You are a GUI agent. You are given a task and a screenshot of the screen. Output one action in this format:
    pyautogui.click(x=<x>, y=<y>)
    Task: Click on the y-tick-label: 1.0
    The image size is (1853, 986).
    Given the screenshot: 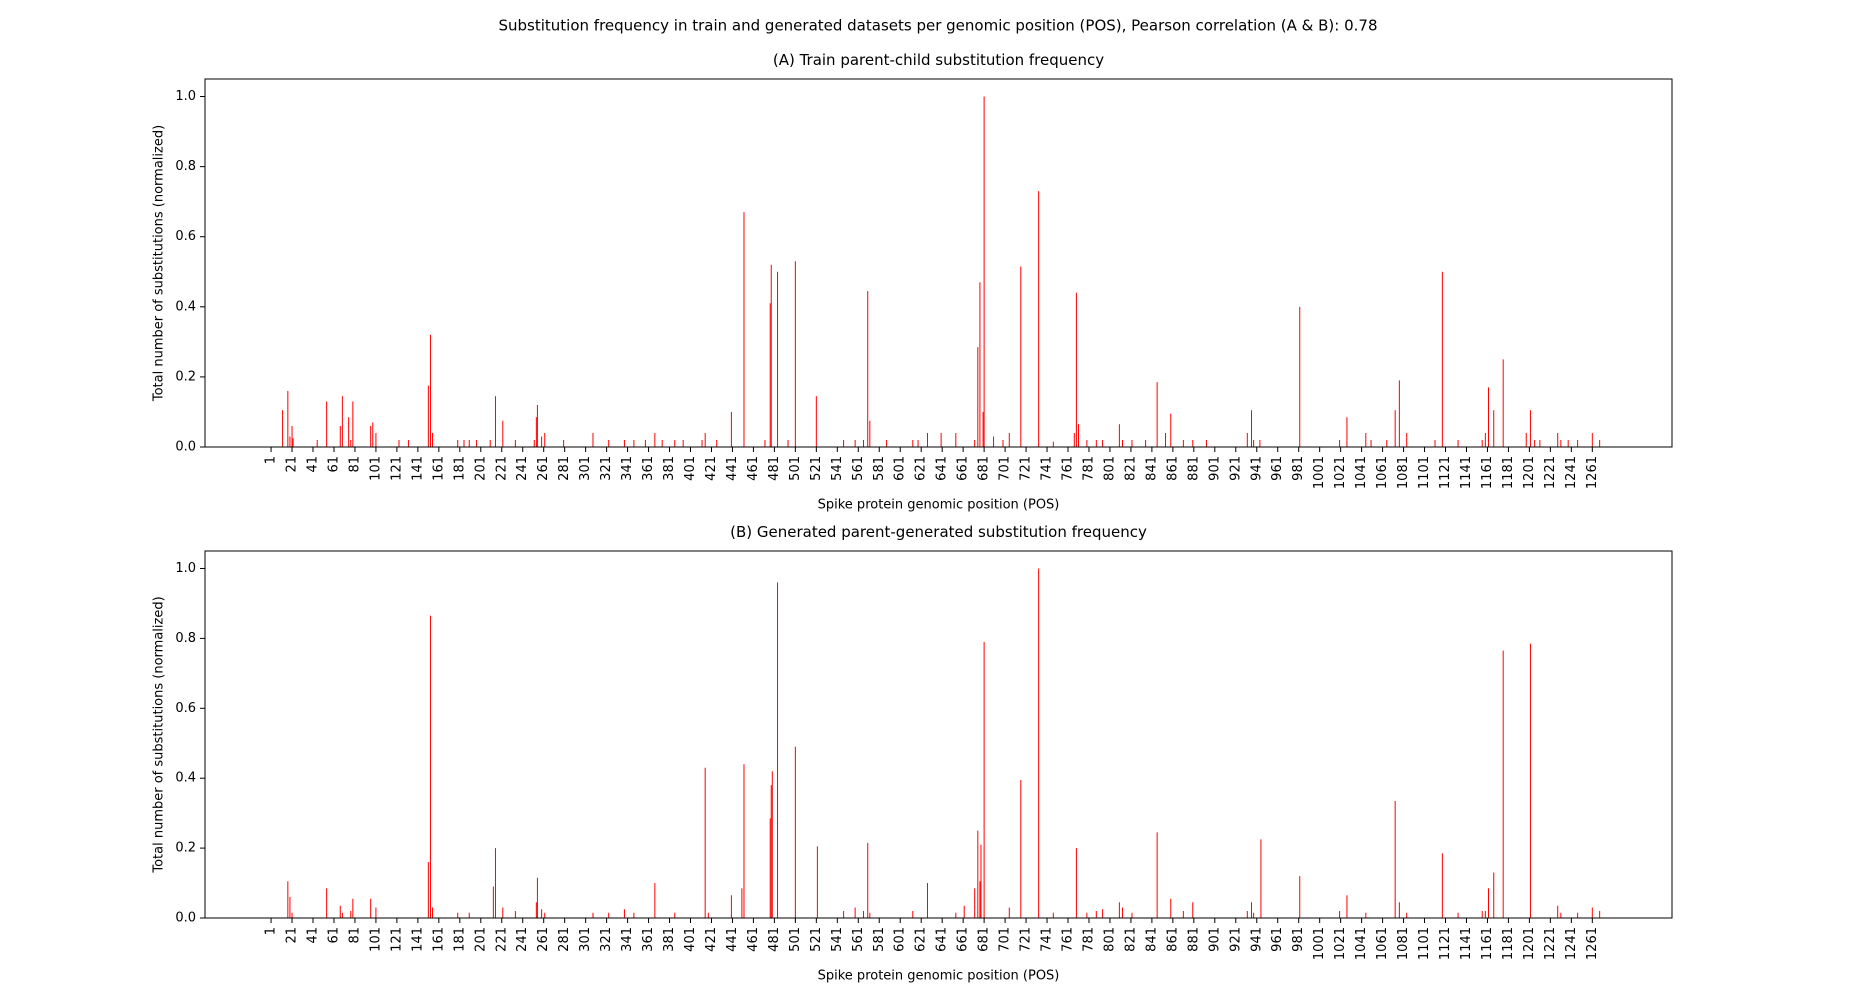 What is the action you would take?
    pyautogui.click(x=185, y=568)
    